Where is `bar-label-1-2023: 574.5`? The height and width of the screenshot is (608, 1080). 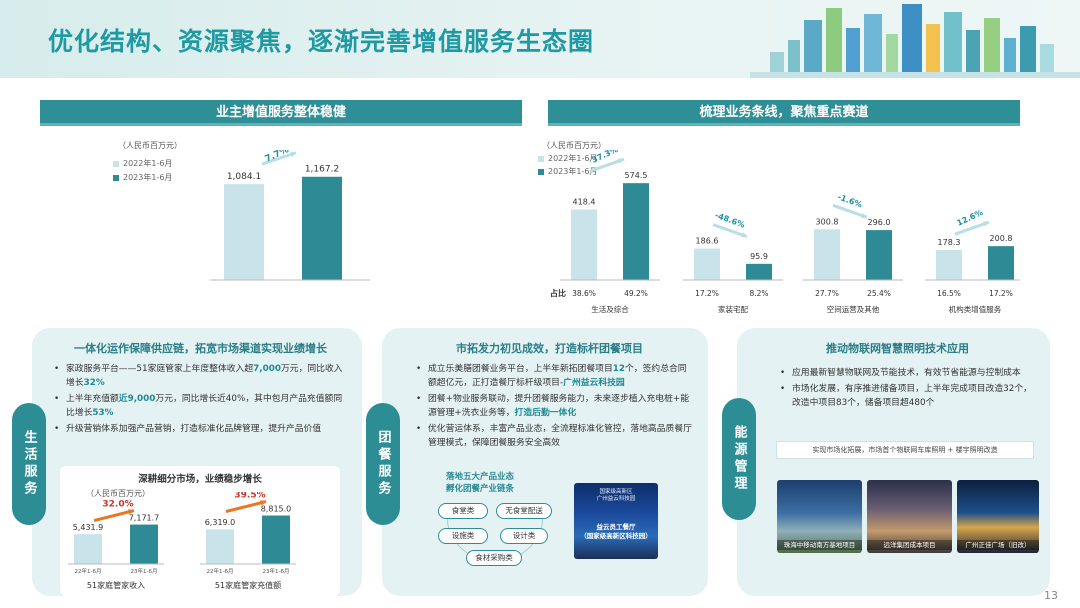
bar-label-1-2023: 574.5 is located at coordinates (636, 175).